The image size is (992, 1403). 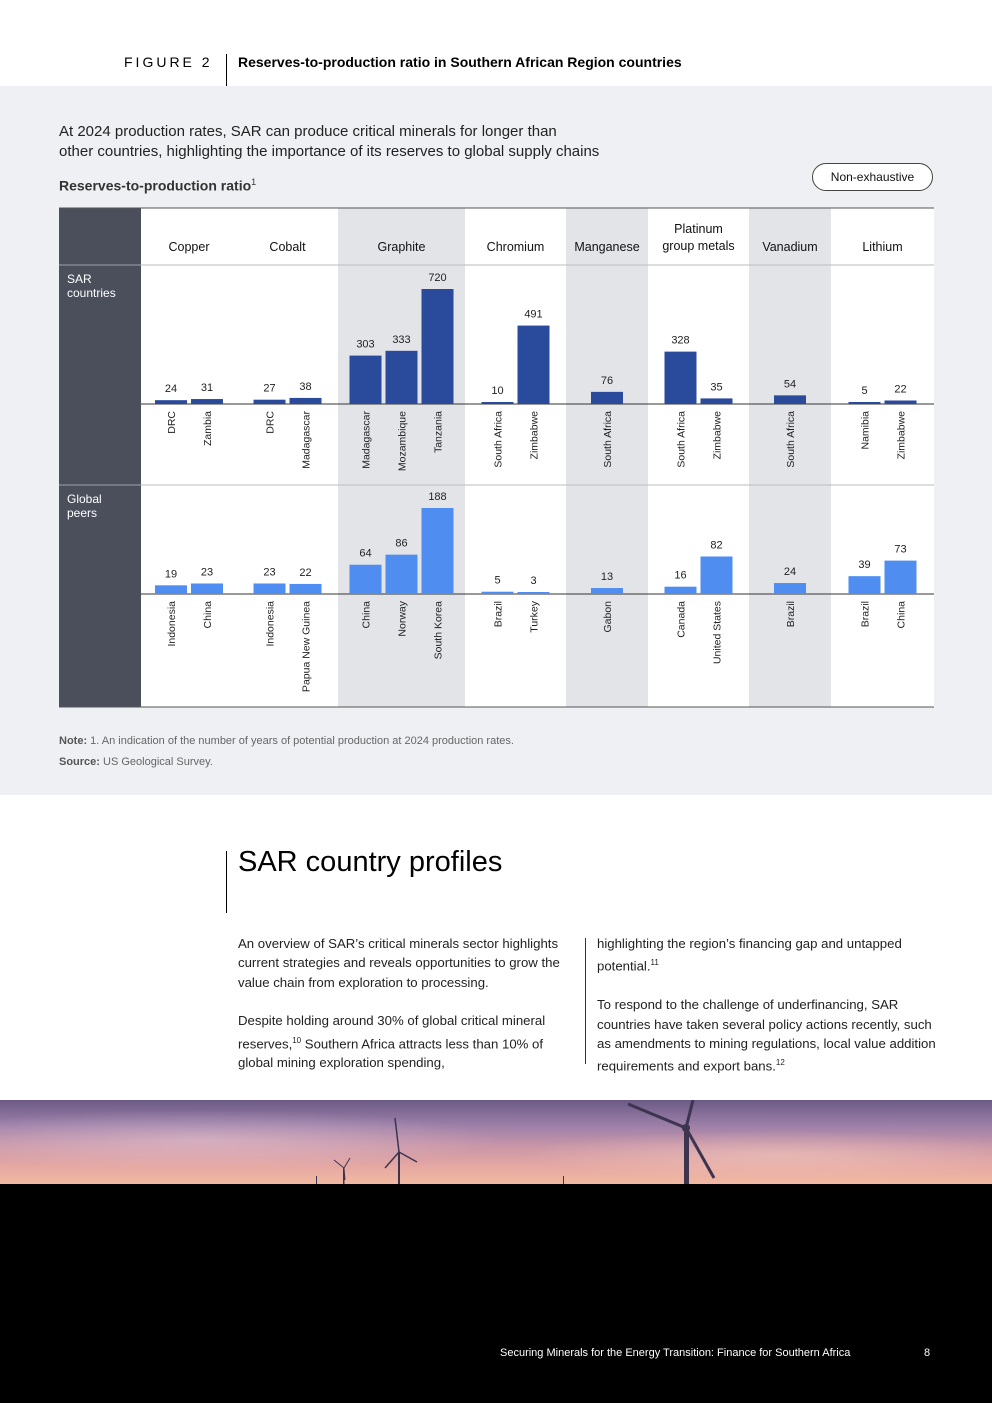 I want to click on bar-value-label: 328, so click(x=680, y=341).